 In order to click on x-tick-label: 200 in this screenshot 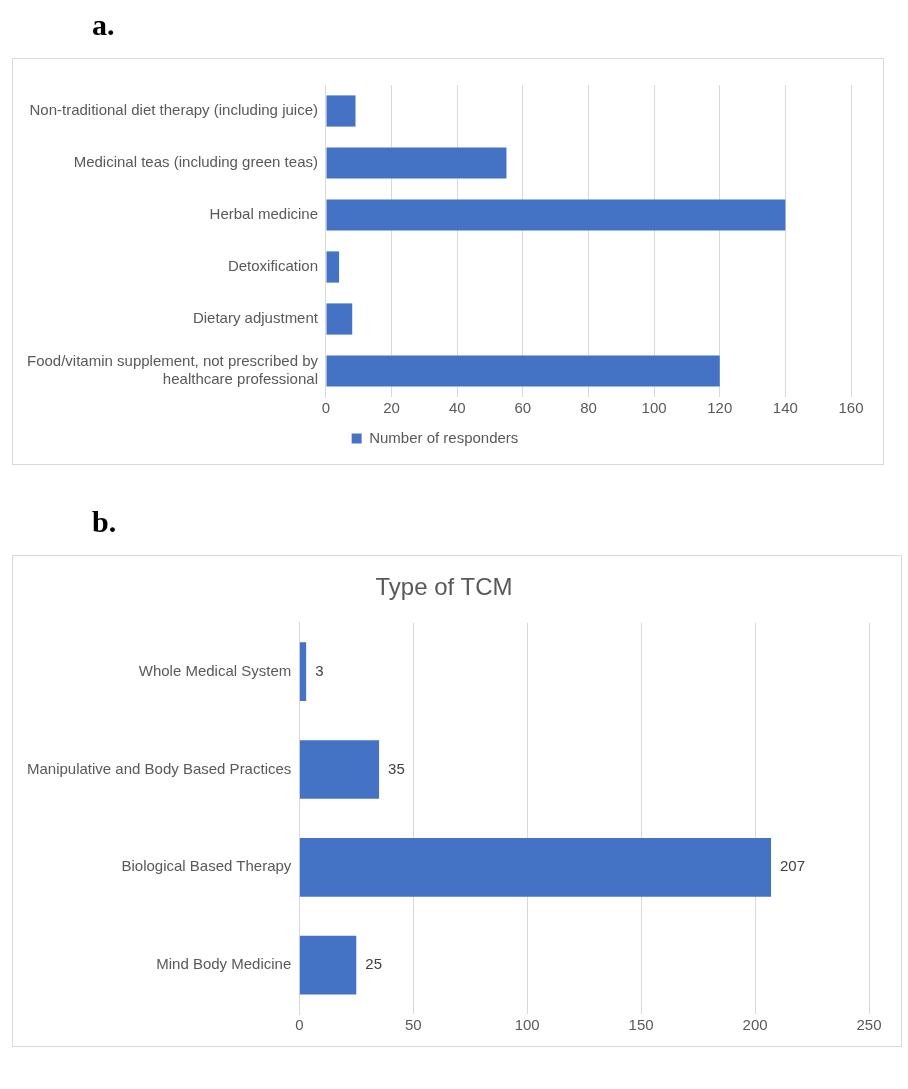, I will do `click(755, 1025)`.